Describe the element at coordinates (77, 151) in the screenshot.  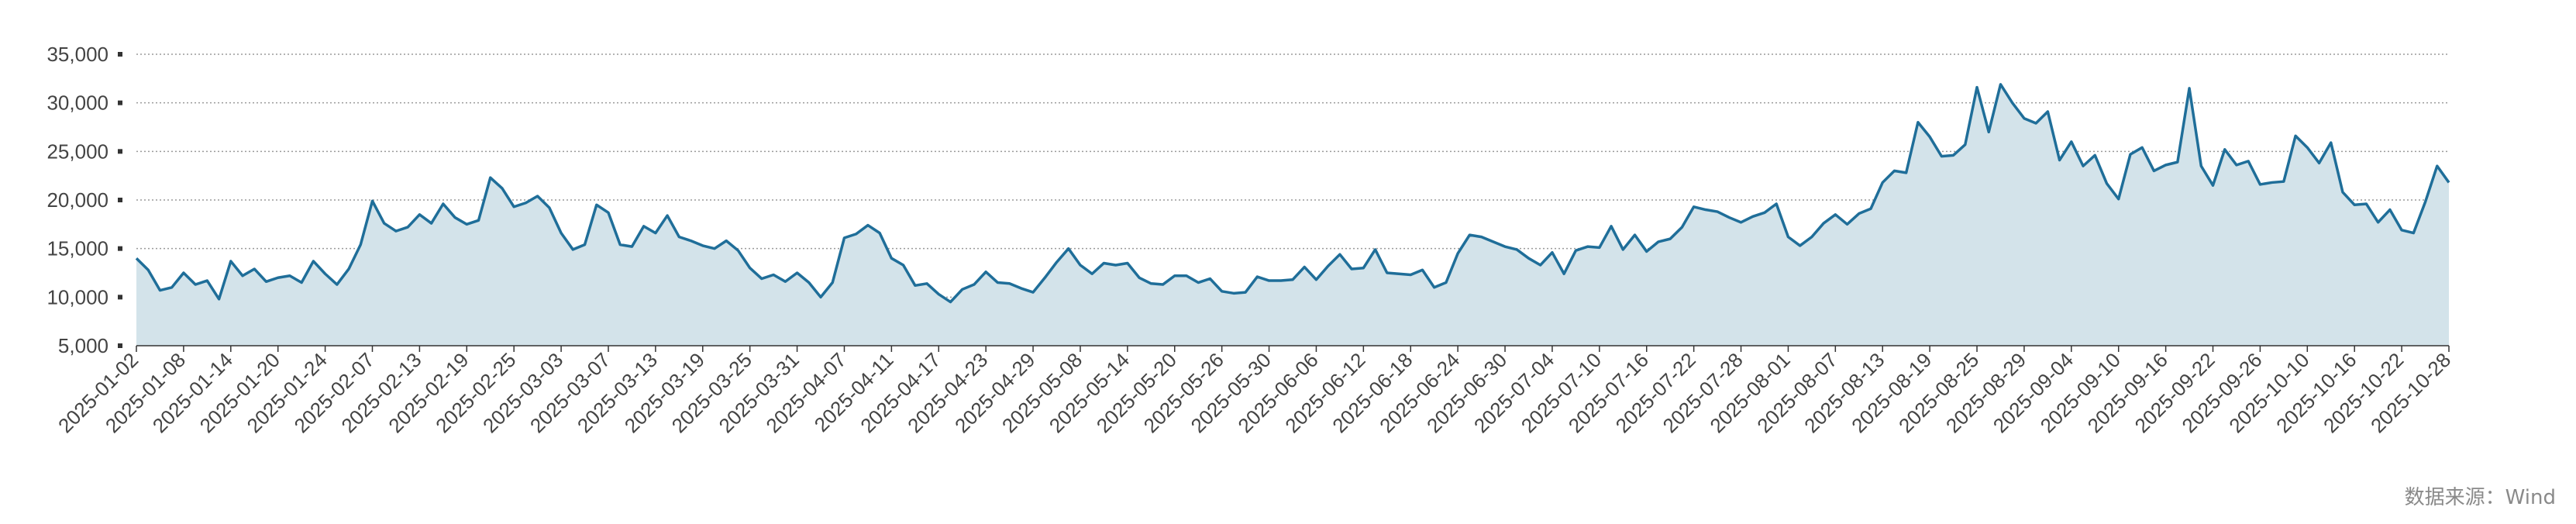
I see `y-tick-label: 25,000` at that location.